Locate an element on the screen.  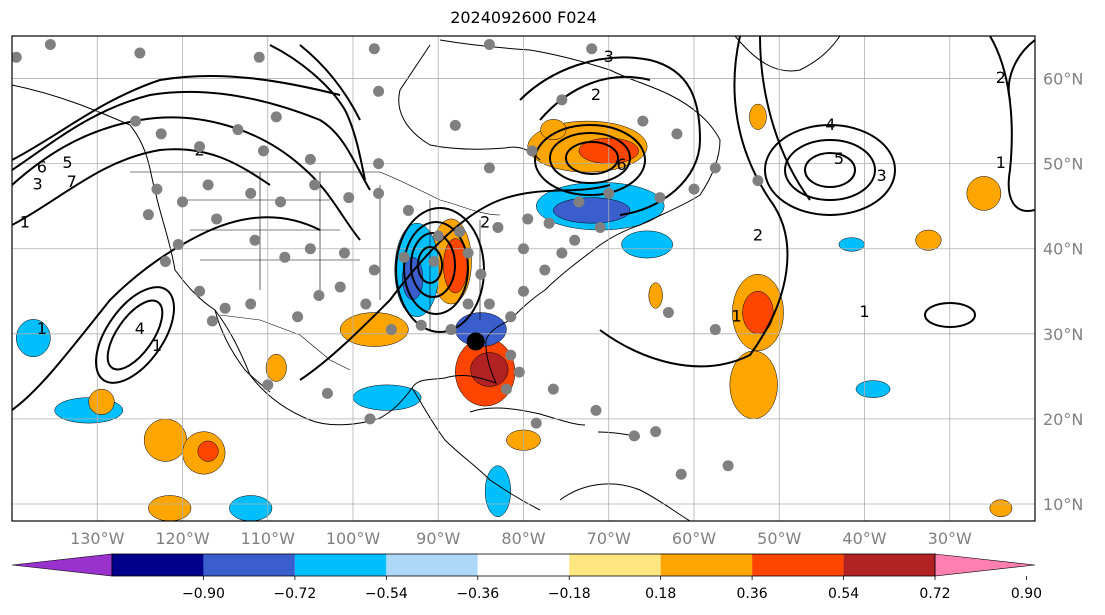
lon-tick-label: 130°W is located at coordinates (97, 538).